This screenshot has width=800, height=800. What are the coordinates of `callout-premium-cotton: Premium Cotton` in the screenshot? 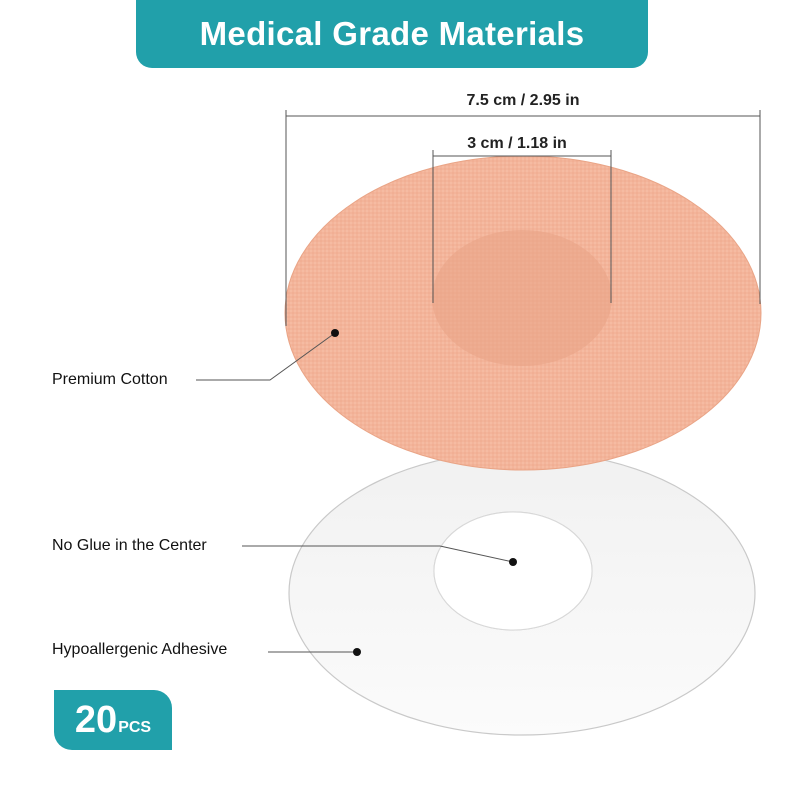 It's located at (110, 379).